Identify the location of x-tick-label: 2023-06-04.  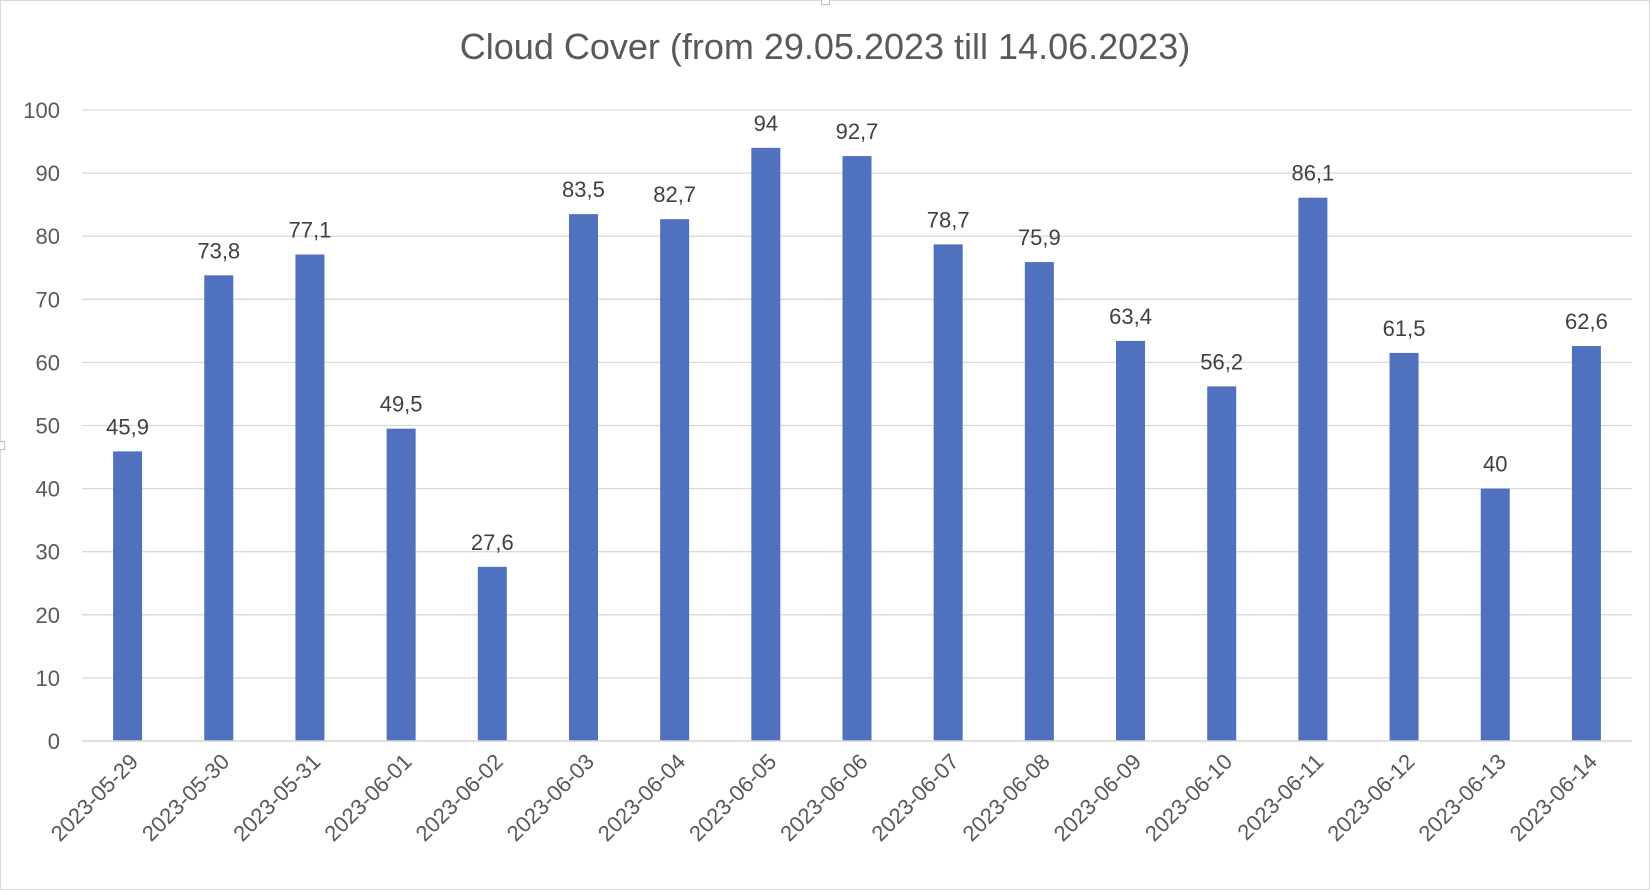
(641, 797).